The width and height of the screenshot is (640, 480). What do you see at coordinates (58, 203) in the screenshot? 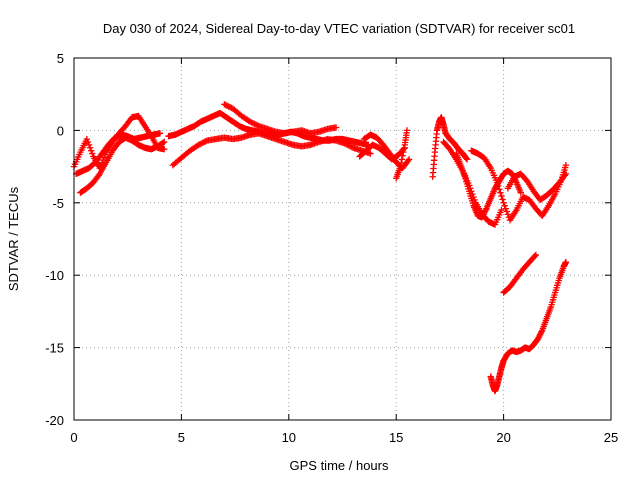
I see `y-tick-label: -5` at bounding box center [58, 203].